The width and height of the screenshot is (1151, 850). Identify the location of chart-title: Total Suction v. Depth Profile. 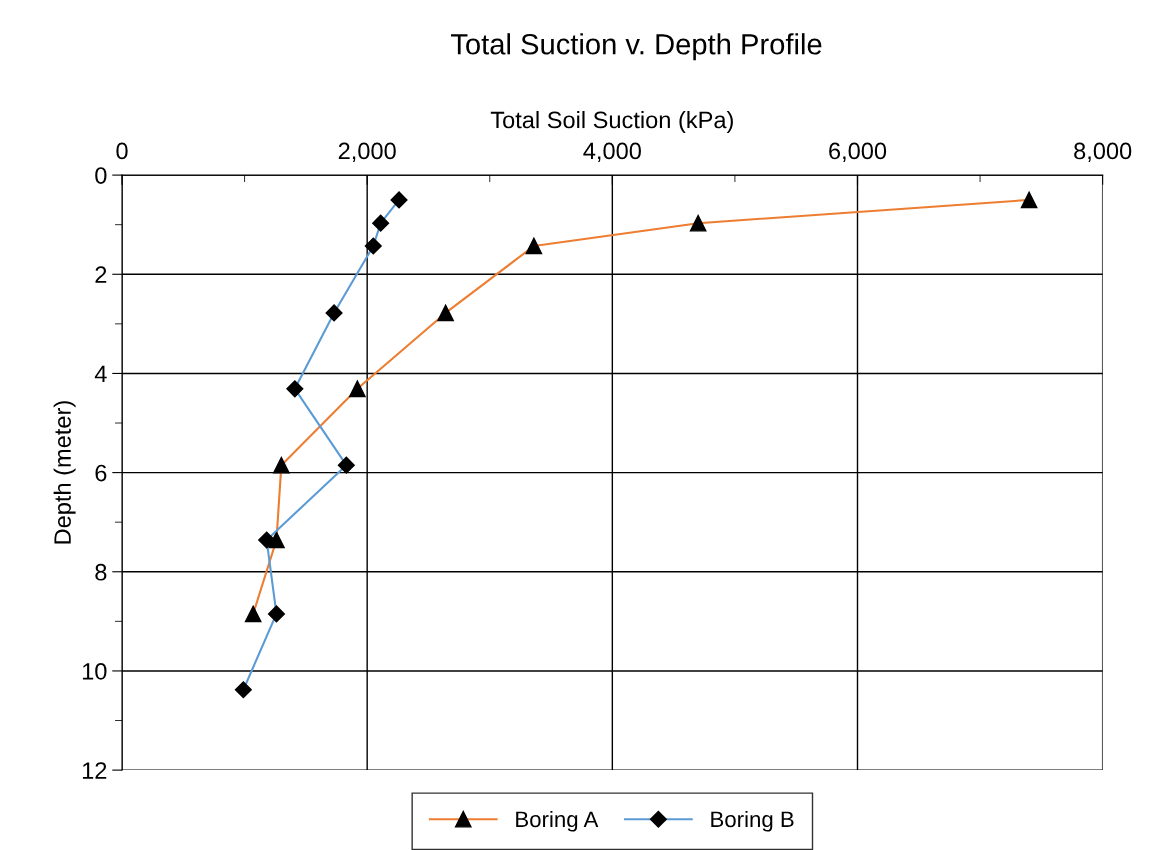
(636, 47).